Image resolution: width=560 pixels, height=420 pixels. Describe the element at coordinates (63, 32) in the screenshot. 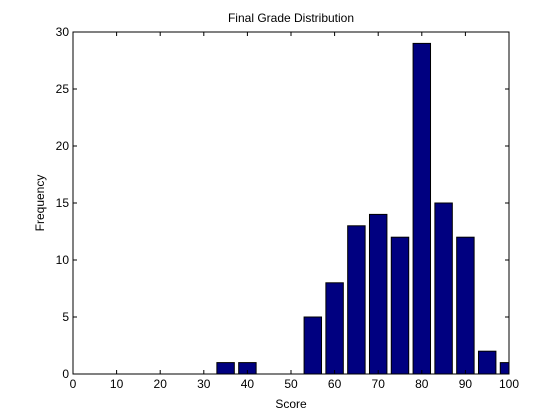

I see `y-tick-label-30: 30` at that location.